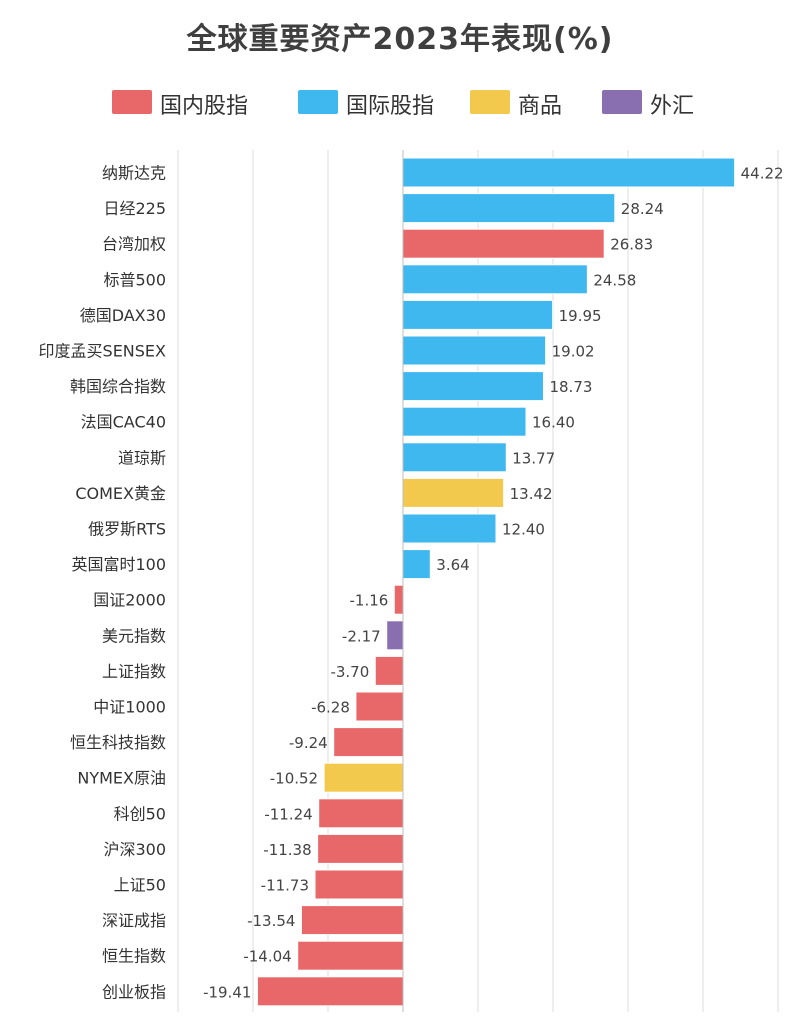 The height and width of the screenshot is (1021, 800). What do you see at coordinates (294, 779) in the screenshot?
I see `value-label: -10.52` at bounding box center [294, 779].